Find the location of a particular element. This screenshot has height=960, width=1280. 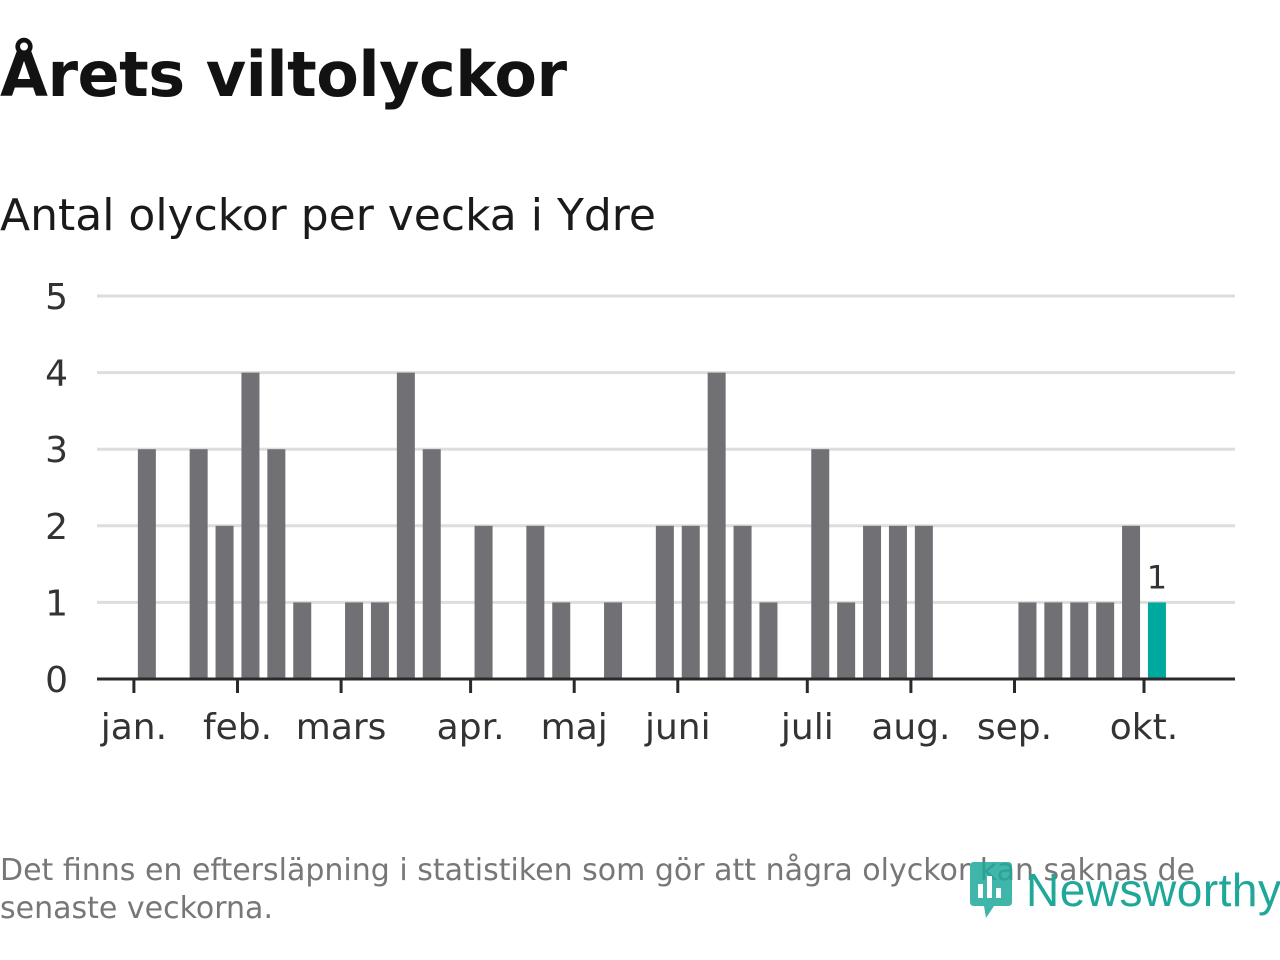

data-label: 1 is located at coordinates (1157, 577).